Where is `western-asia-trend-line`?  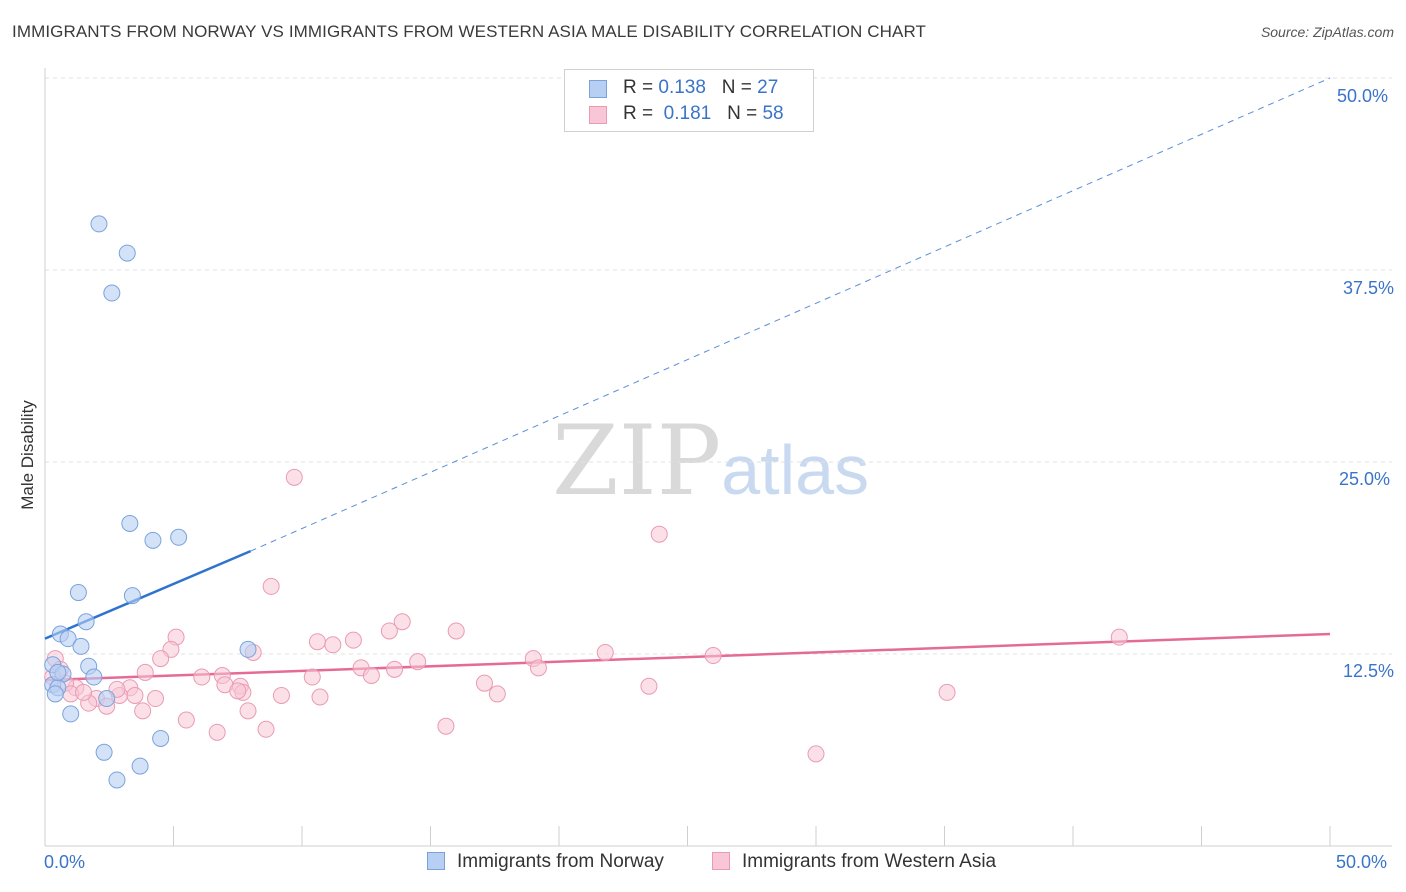
western-asia-trend-line is located at coordinates (687, 657).